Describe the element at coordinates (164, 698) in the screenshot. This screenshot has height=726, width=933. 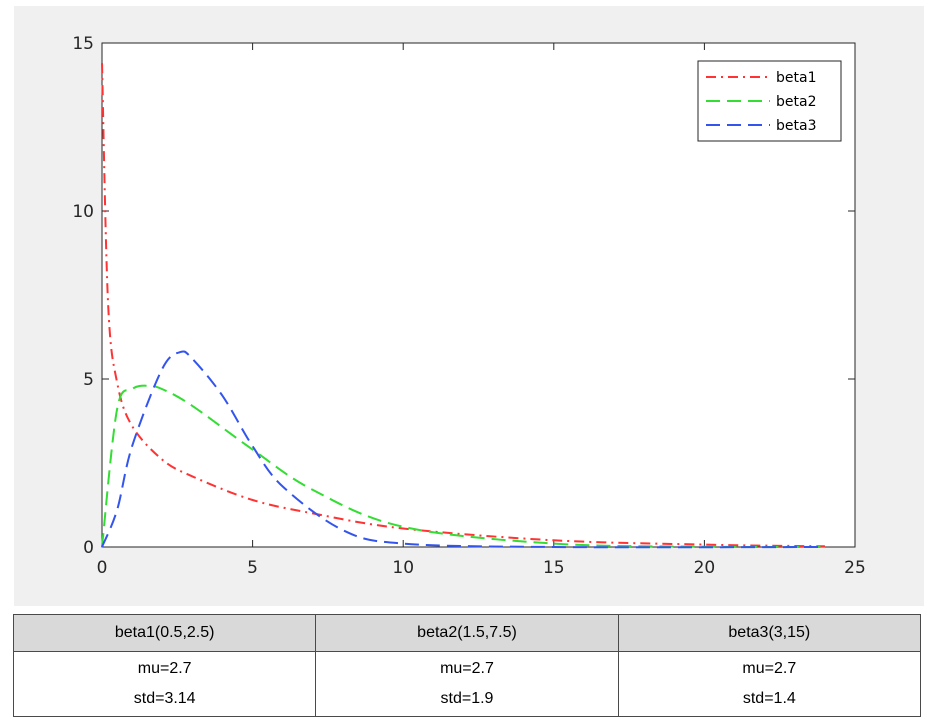
I see `beta1-std: std=3.14` at that location.